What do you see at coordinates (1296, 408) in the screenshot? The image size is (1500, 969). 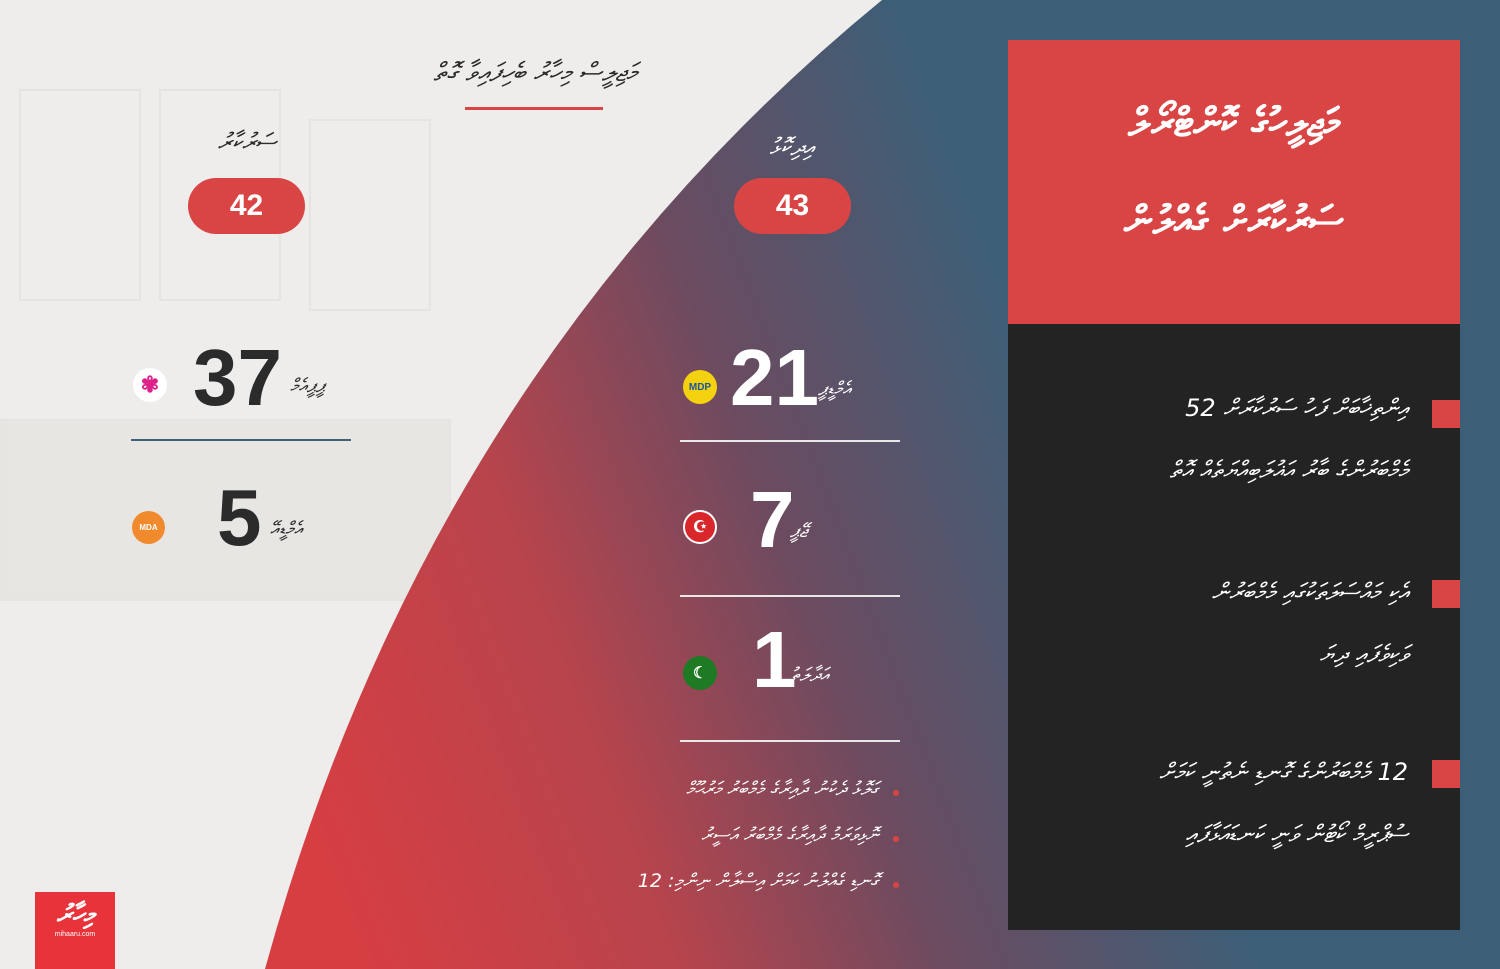 I see `card-point-1-line1: އިންތިޚާބަށް ފަހު ސަރުކާރަށް 52` at bounding box center [1296, 408].